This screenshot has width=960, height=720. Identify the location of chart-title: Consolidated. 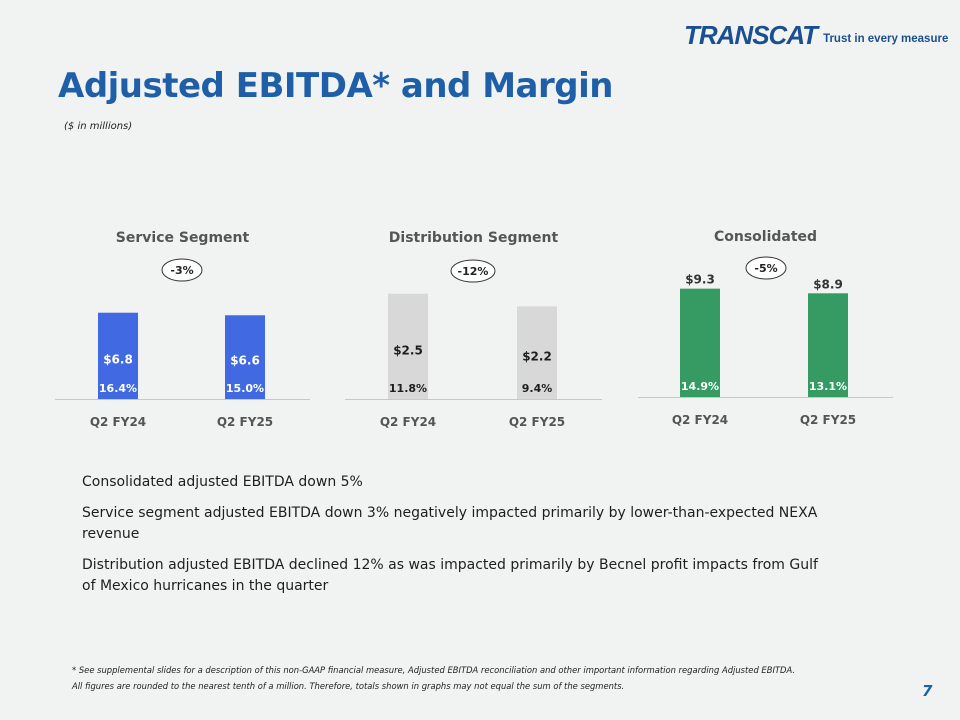
(765, 237).